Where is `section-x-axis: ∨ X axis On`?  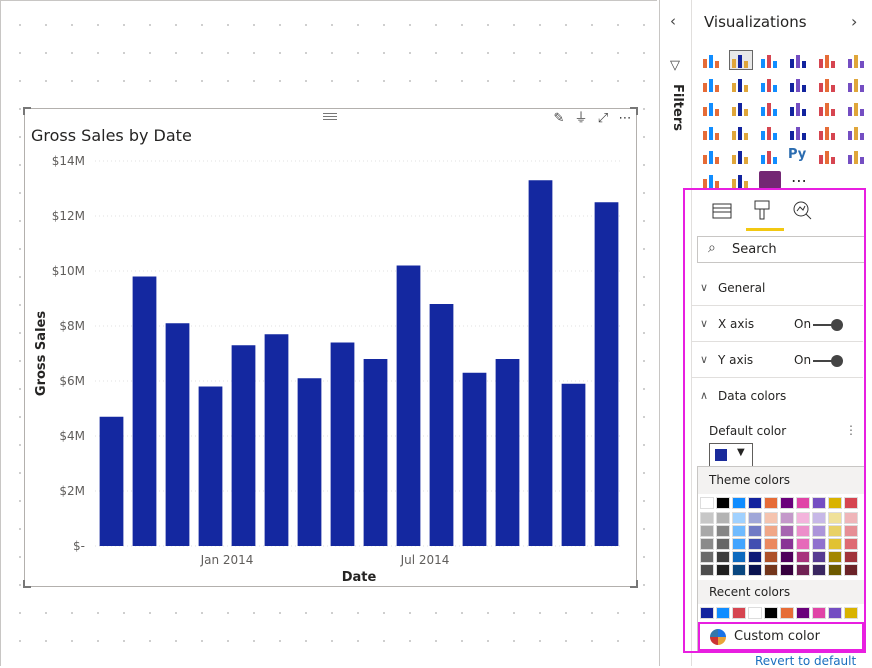 section-x-axis: ∨ X axis On is located at coordinates (777, 324).